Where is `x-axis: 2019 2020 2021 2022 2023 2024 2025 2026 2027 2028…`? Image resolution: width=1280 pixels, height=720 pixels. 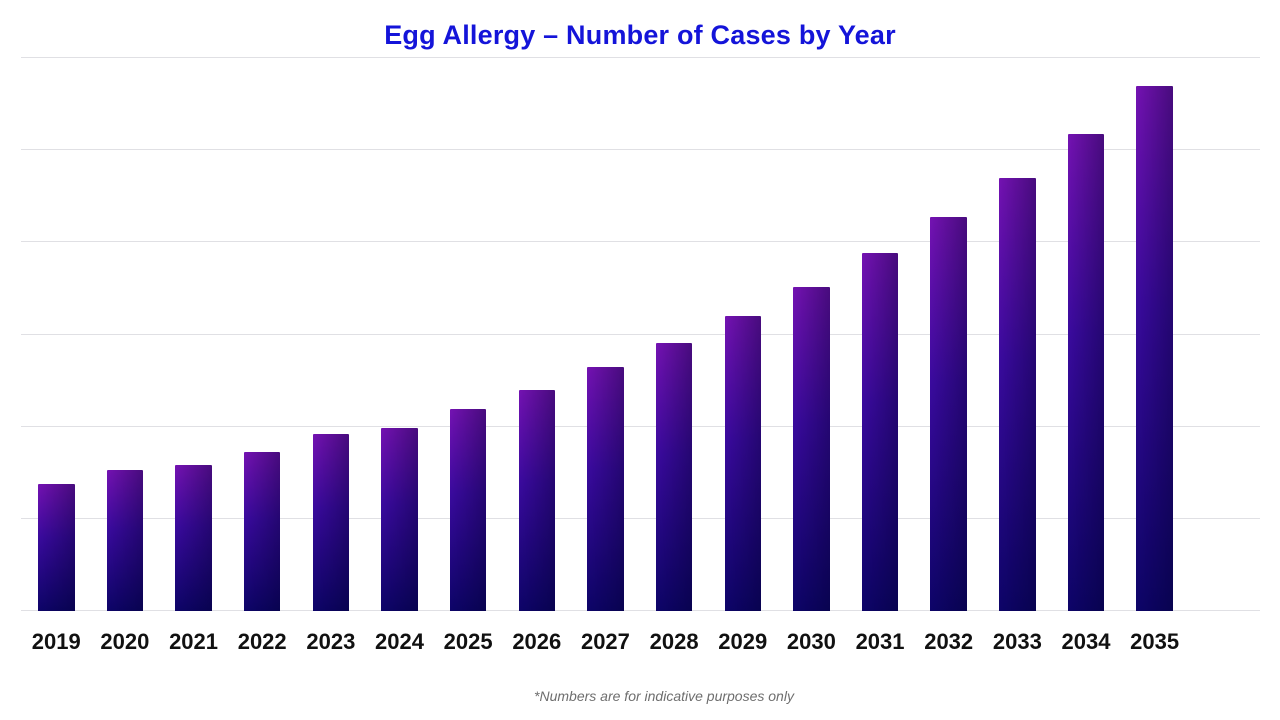 x-axis: 2019 2020 2021 2022 2023 2024 2025 2026 2027 2028… is located at coordinates (640, 646).